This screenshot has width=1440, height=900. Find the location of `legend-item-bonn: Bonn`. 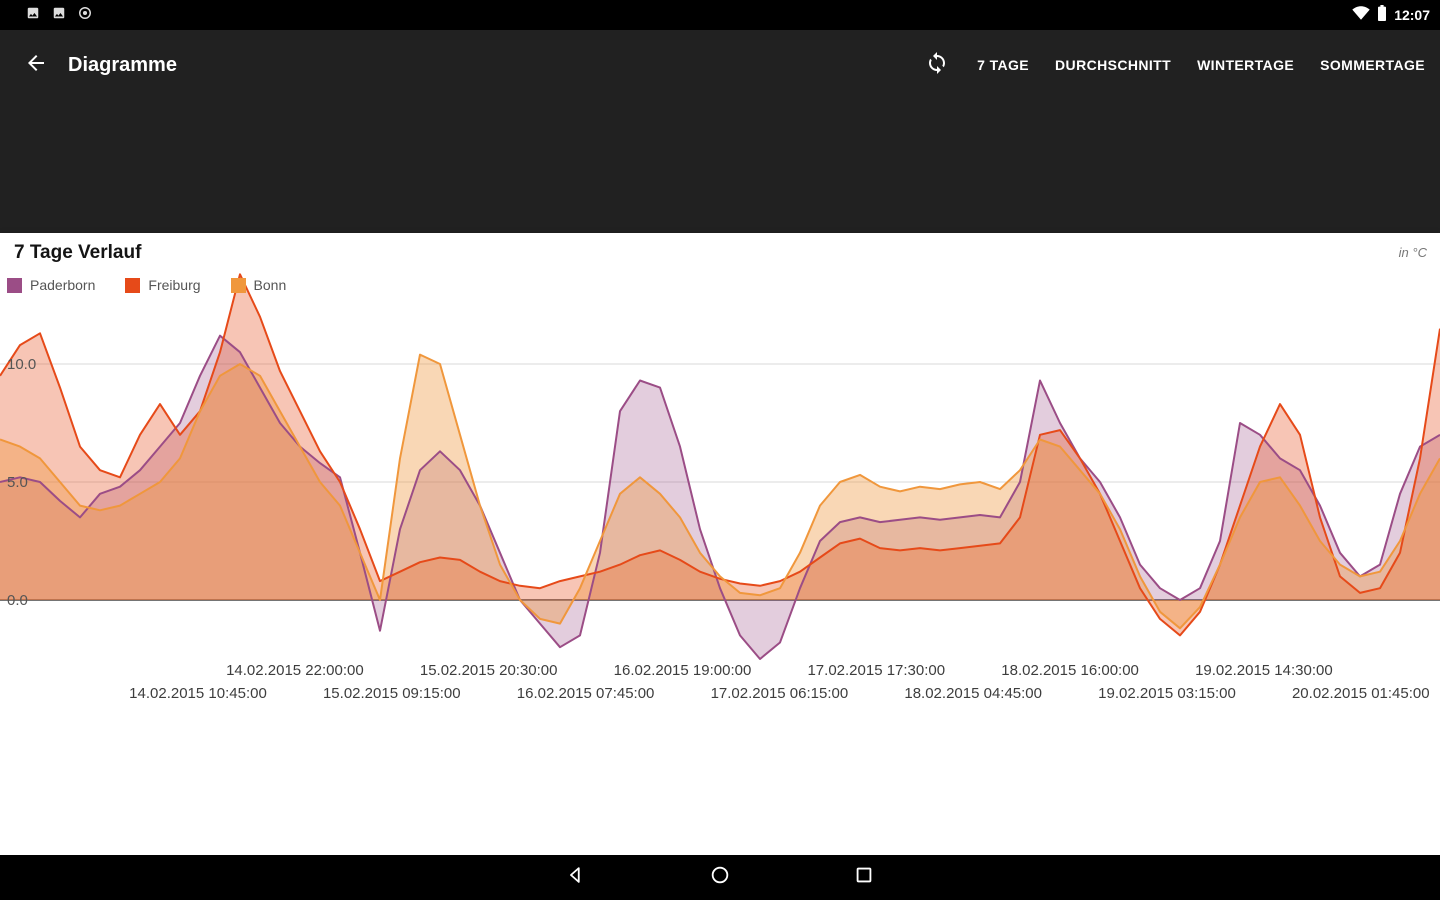

legend-item-bonn: Bonn is located at coordinates (258, 285).